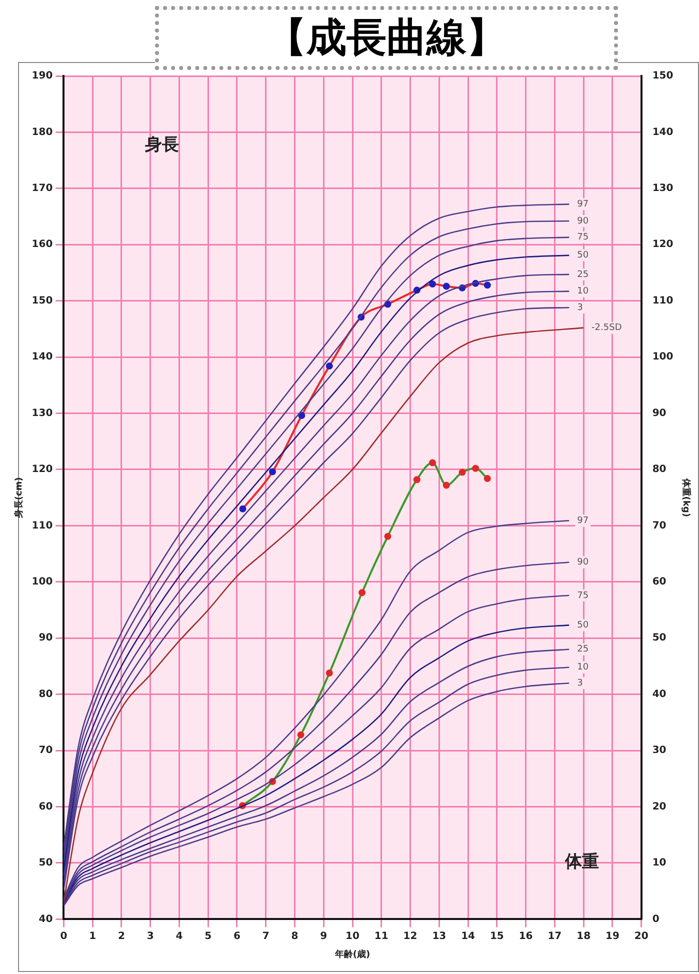 This screenshot has height=974, width=699. I want to click on y-tick-label: 130, so click(42, 413).